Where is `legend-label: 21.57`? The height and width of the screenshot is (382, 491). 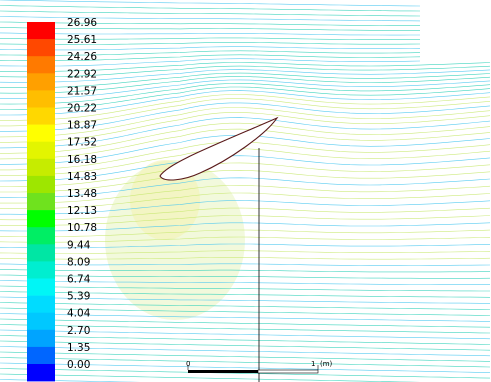 legend-label: 21.57 is located at coordinates (82, 91).